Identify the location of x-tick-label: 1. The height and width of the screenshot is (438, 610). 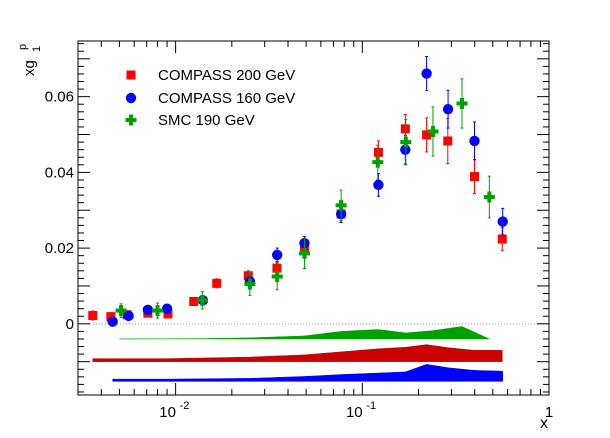
(549, 412).